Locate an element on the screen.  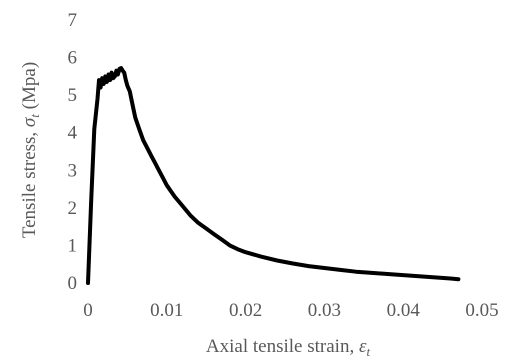
y-tick-label: 3 is located at coordinates (73, 170).